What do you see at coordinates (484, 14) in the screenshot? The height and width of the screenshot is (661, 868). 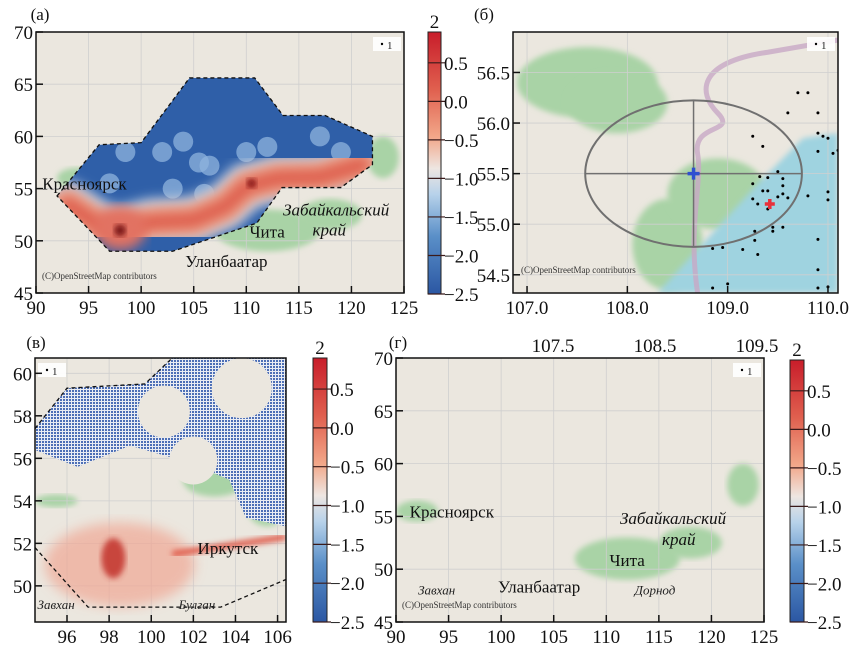 I see `panel-label: (б)` at bounding box center [484, 14].